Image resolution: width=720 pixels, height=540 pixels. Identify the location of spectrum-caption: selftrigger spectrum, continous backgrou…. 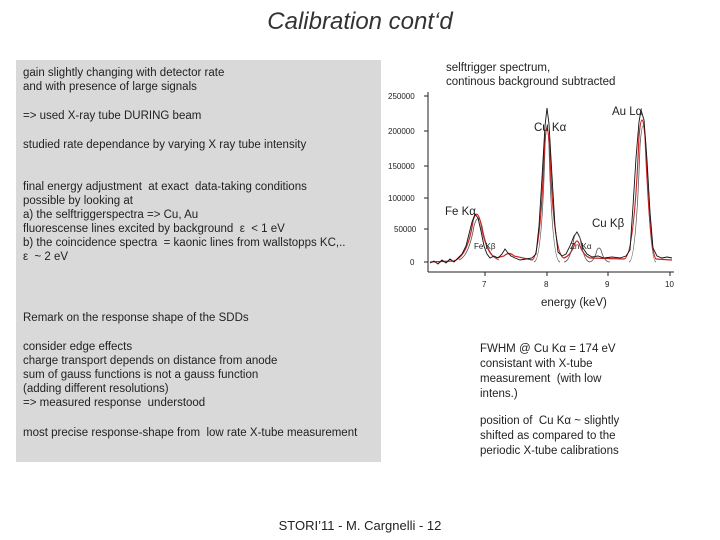
(531, 75).